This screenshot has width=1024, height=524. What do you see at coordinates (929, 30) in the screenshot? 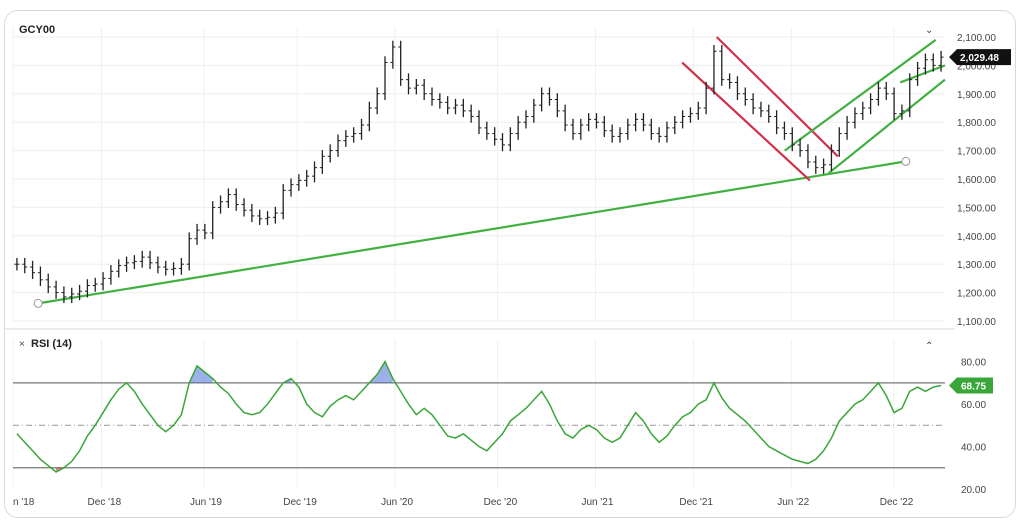
I see `chevron-down-icon: ⌄` at bounding box center [929, 30].